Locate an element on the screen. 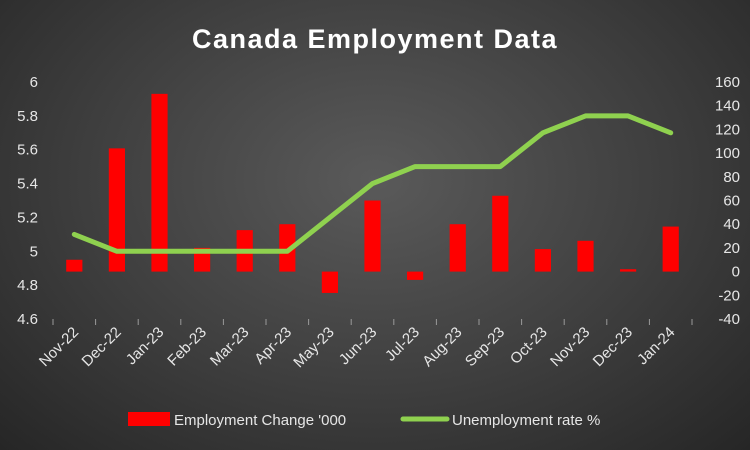 The height and width of the screenshot is (450, 750). right-tick-label: 120 is located at coordinates (727, 129).